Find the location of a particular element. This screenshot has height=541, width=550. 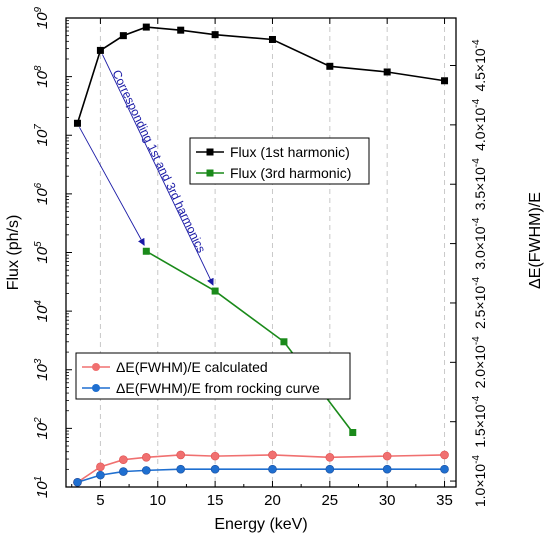

y-tick-label-group: 107 is located at coordinates (42, 135).